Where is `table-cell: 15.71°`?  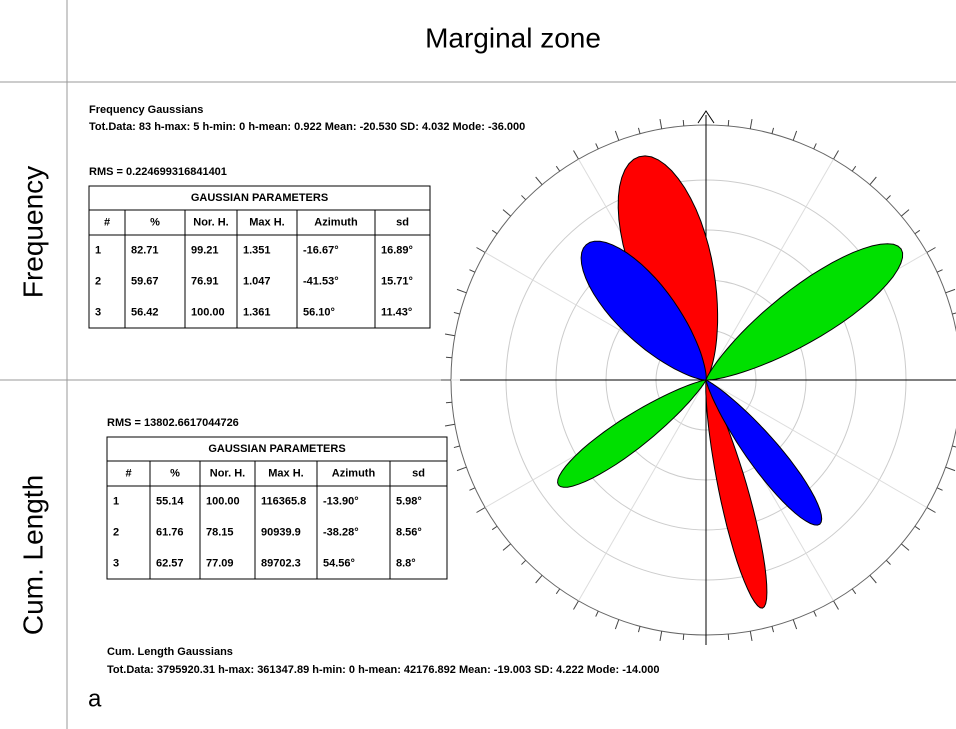
table-cell: 15.71° is located at coordinates (397, 281).